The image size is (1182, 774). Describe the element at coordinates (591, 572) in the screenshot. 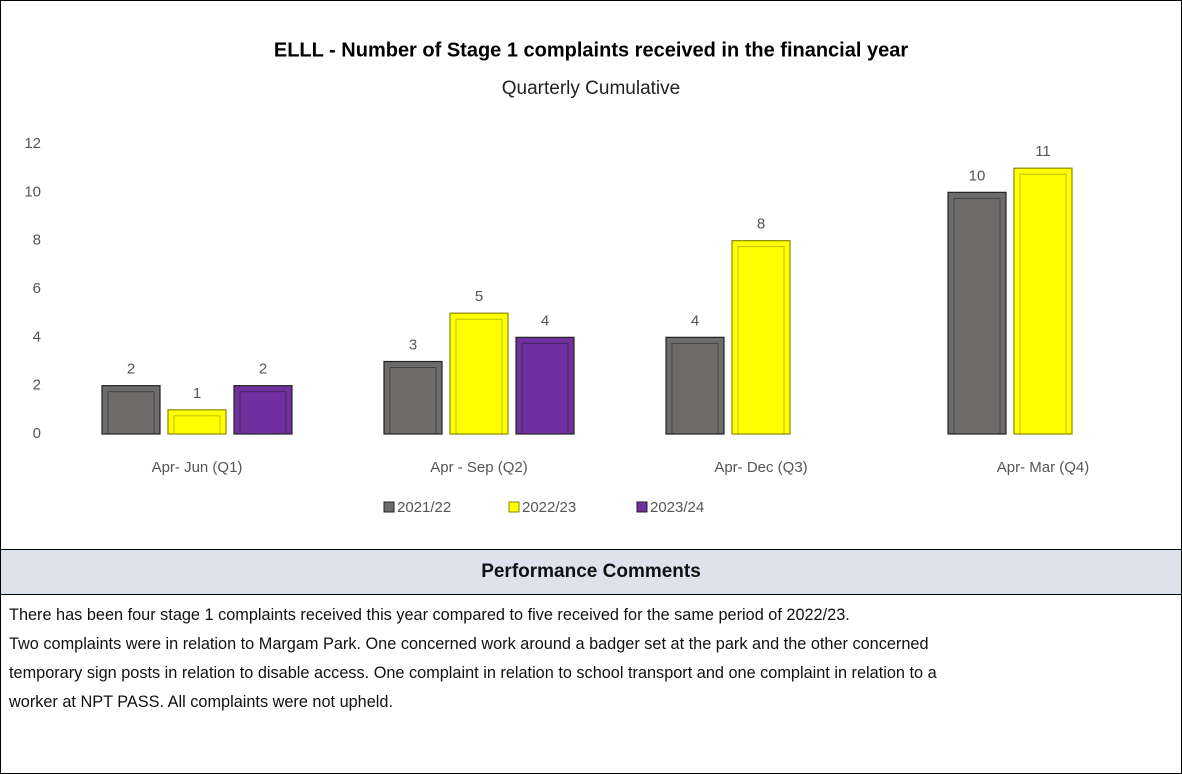

I see `comments-heading: Performance Comments` at that location.